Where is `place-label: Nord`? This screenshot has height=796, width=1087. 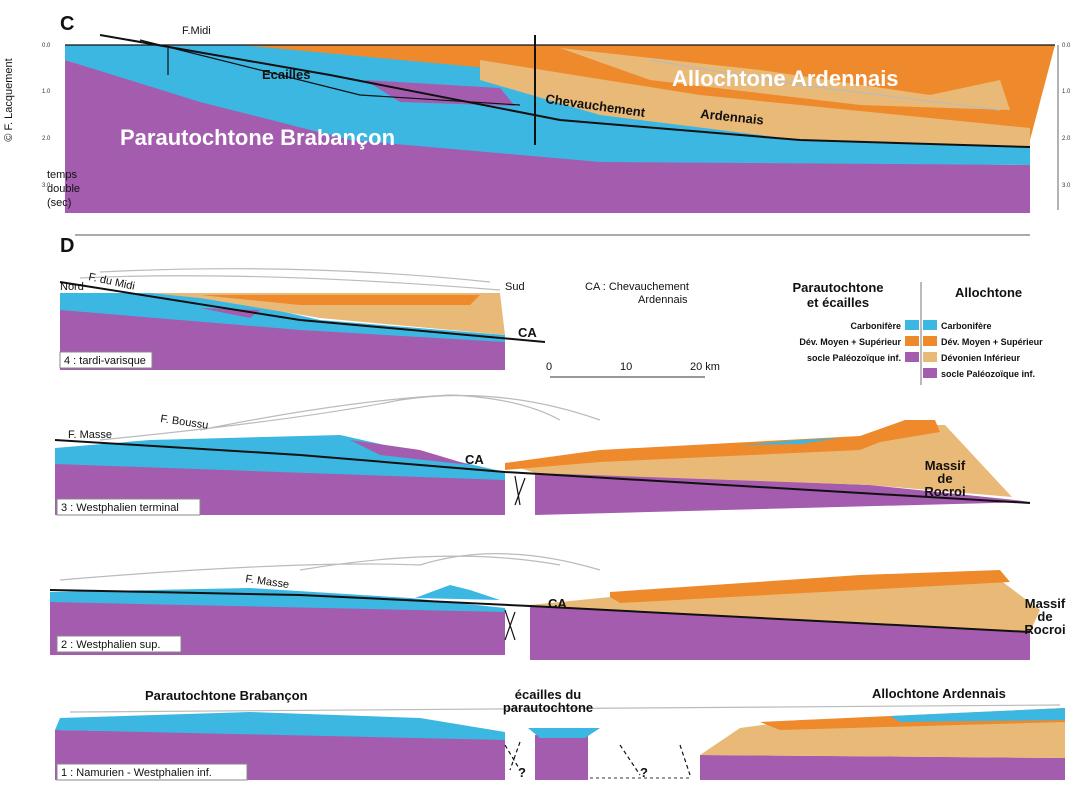
place-label: Nord is located at coordinates (72, 287).